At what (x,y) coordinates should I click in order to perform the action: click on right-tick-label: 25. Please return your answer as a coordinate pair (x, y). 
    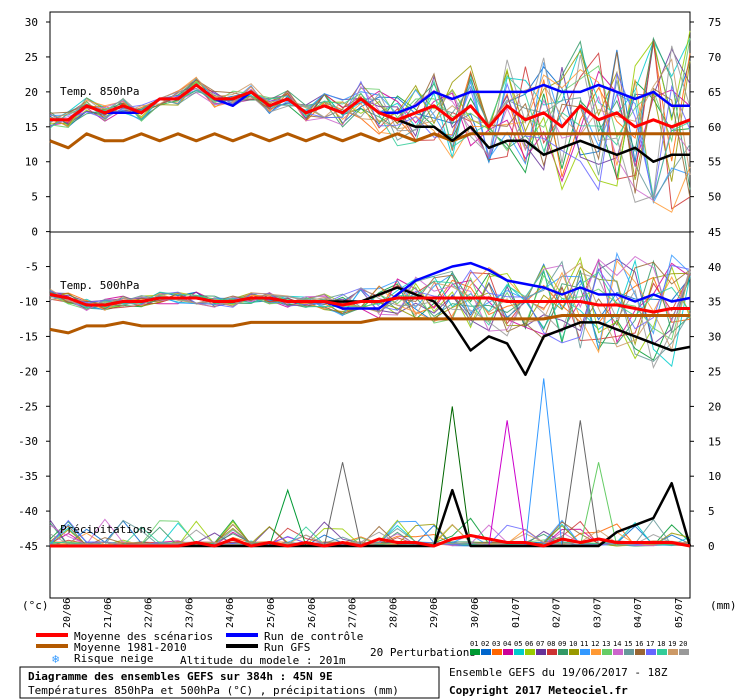
    Looking at the image, I should click on (714, 372).